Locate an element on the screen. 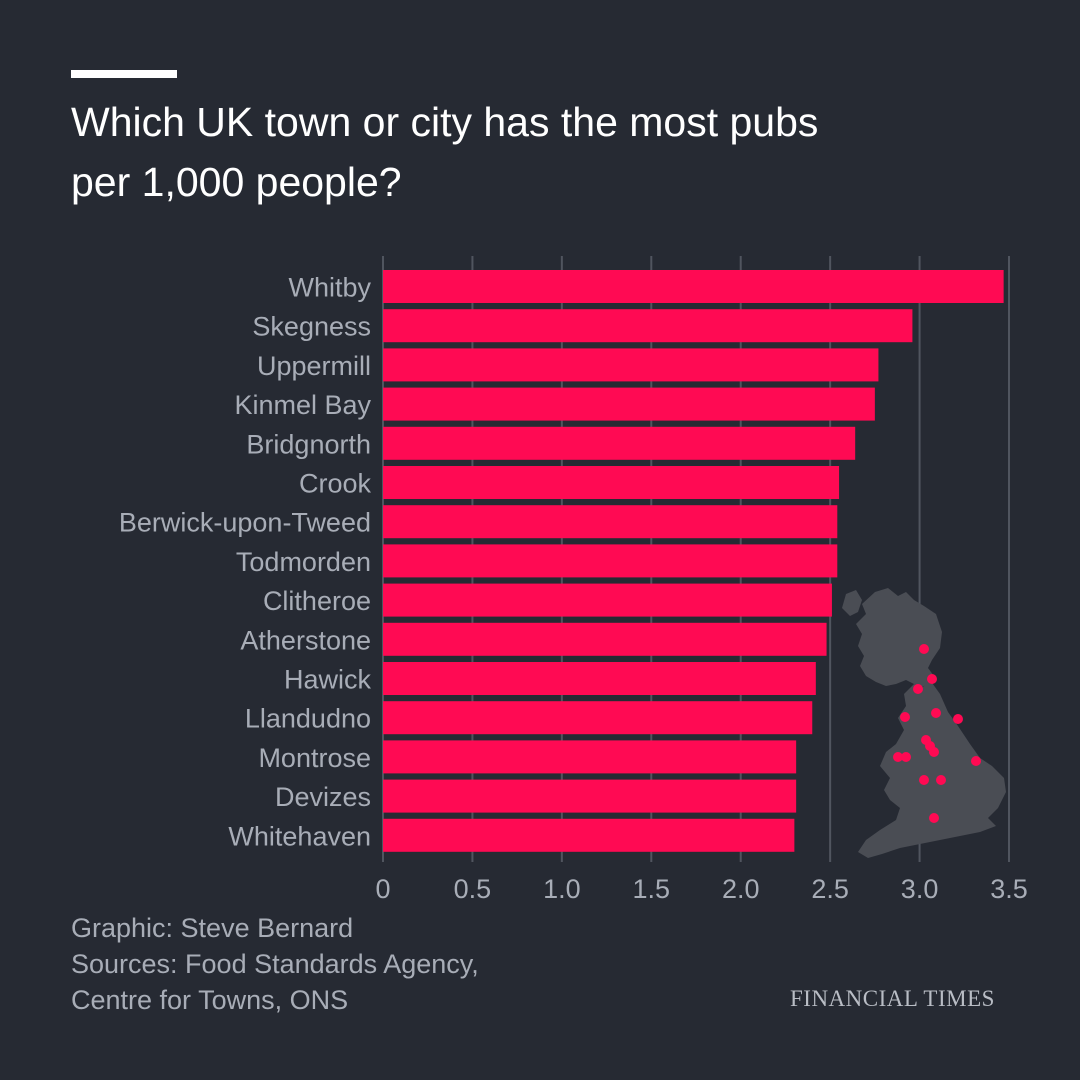 This screenshot has height=1080, width=1080. x-tick-label-7: 3.5 is located at coordinates (1009, 889).